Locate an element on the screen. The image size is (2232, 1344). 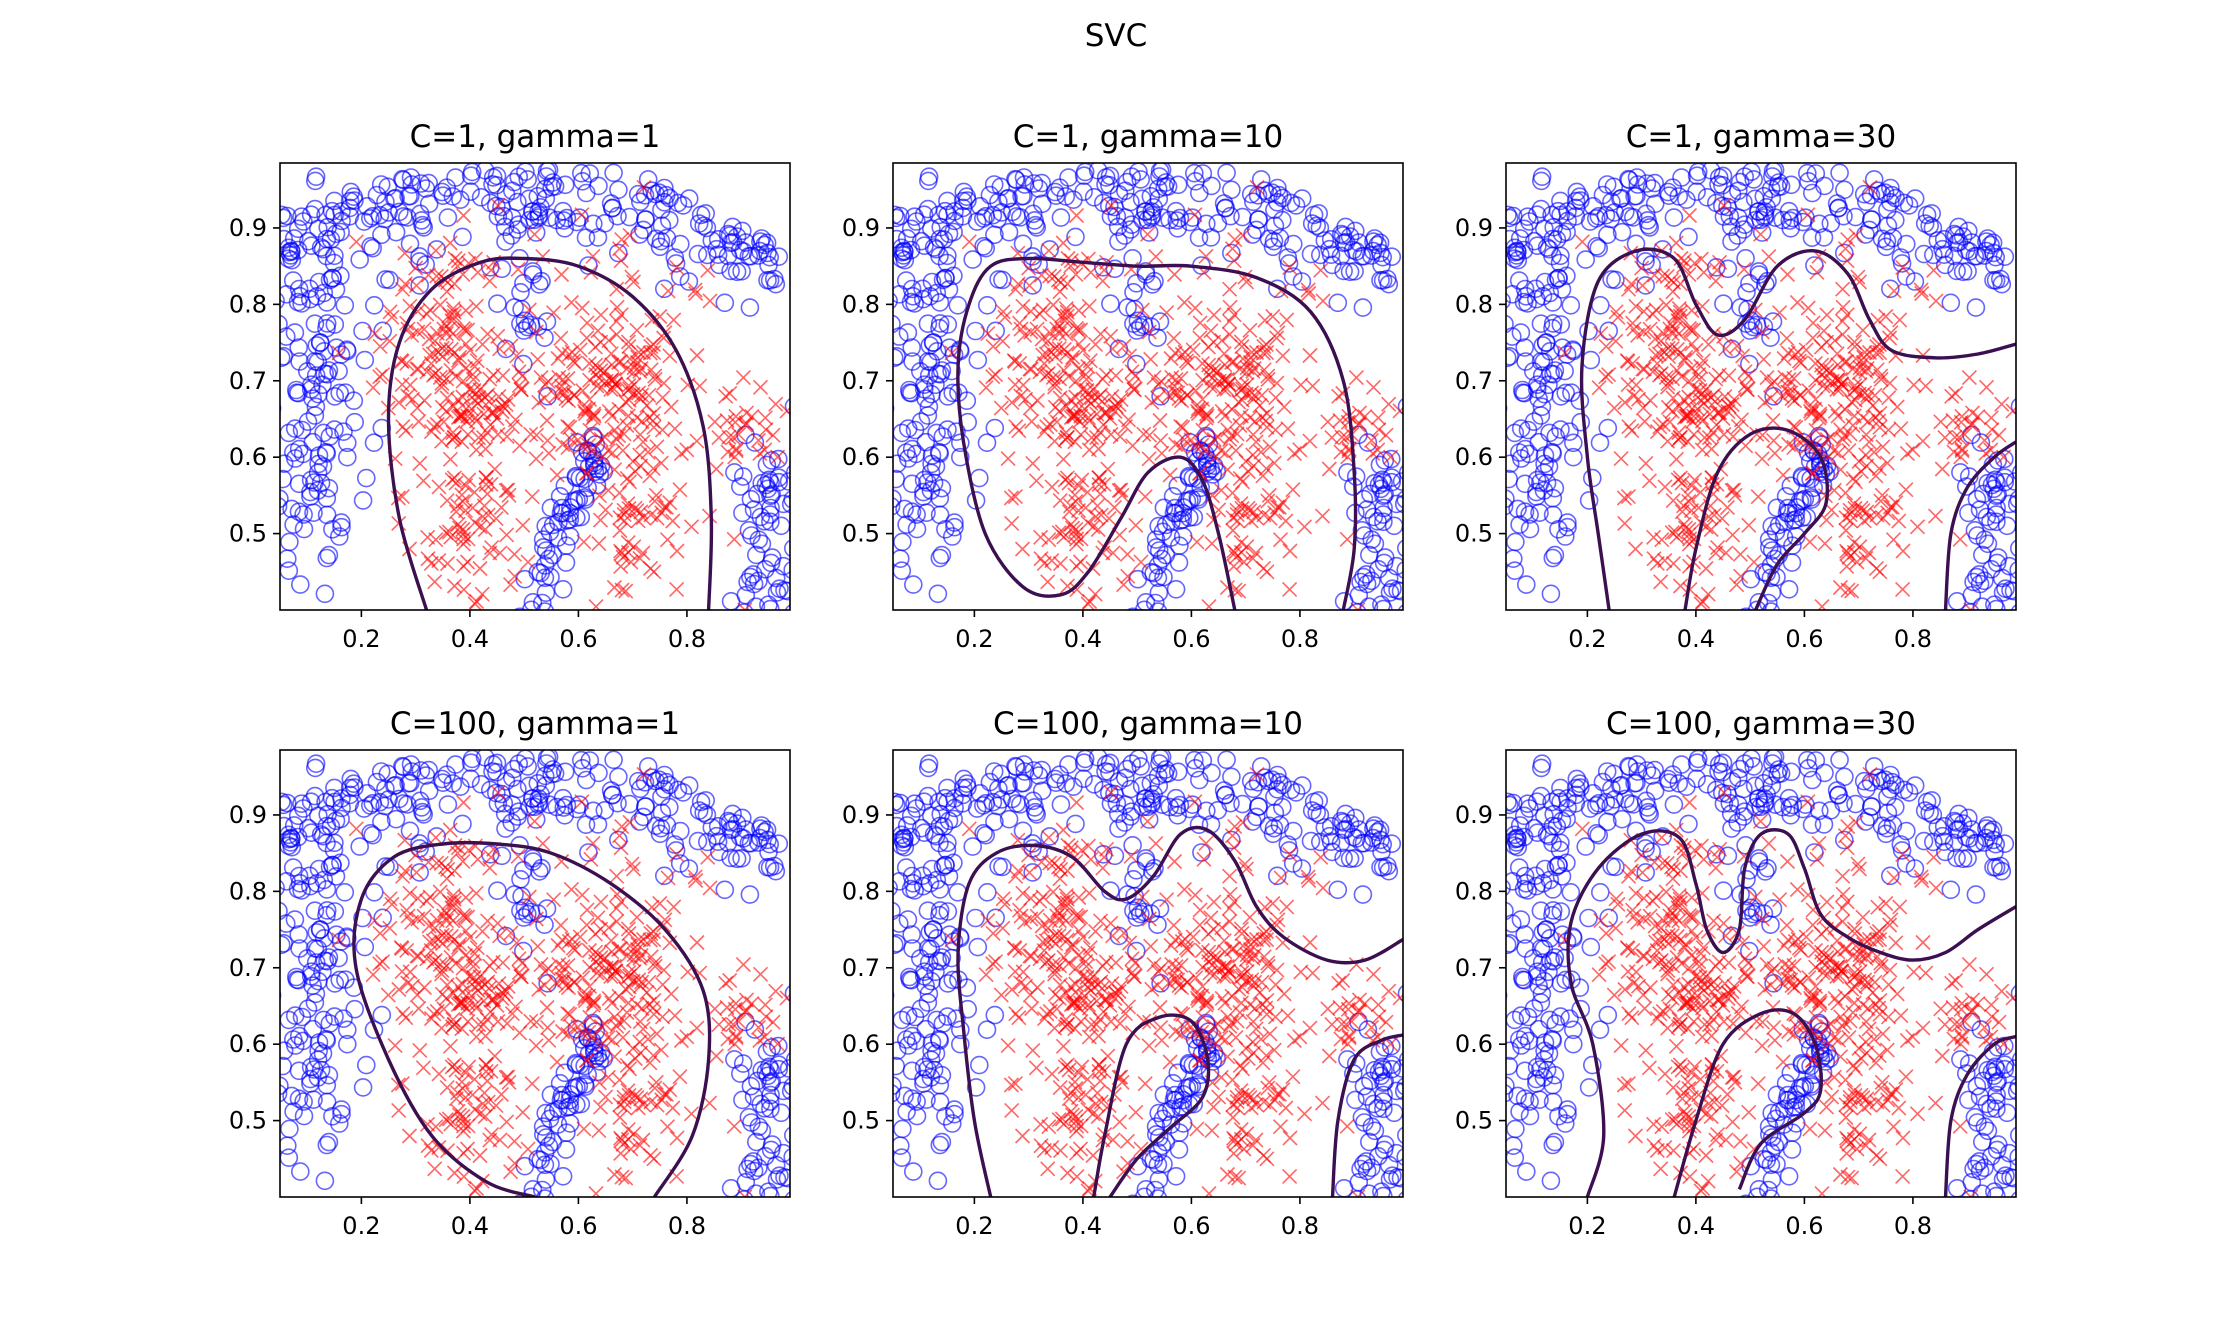
y-tick-label: 0.9 is located at coordinates (861, 228).